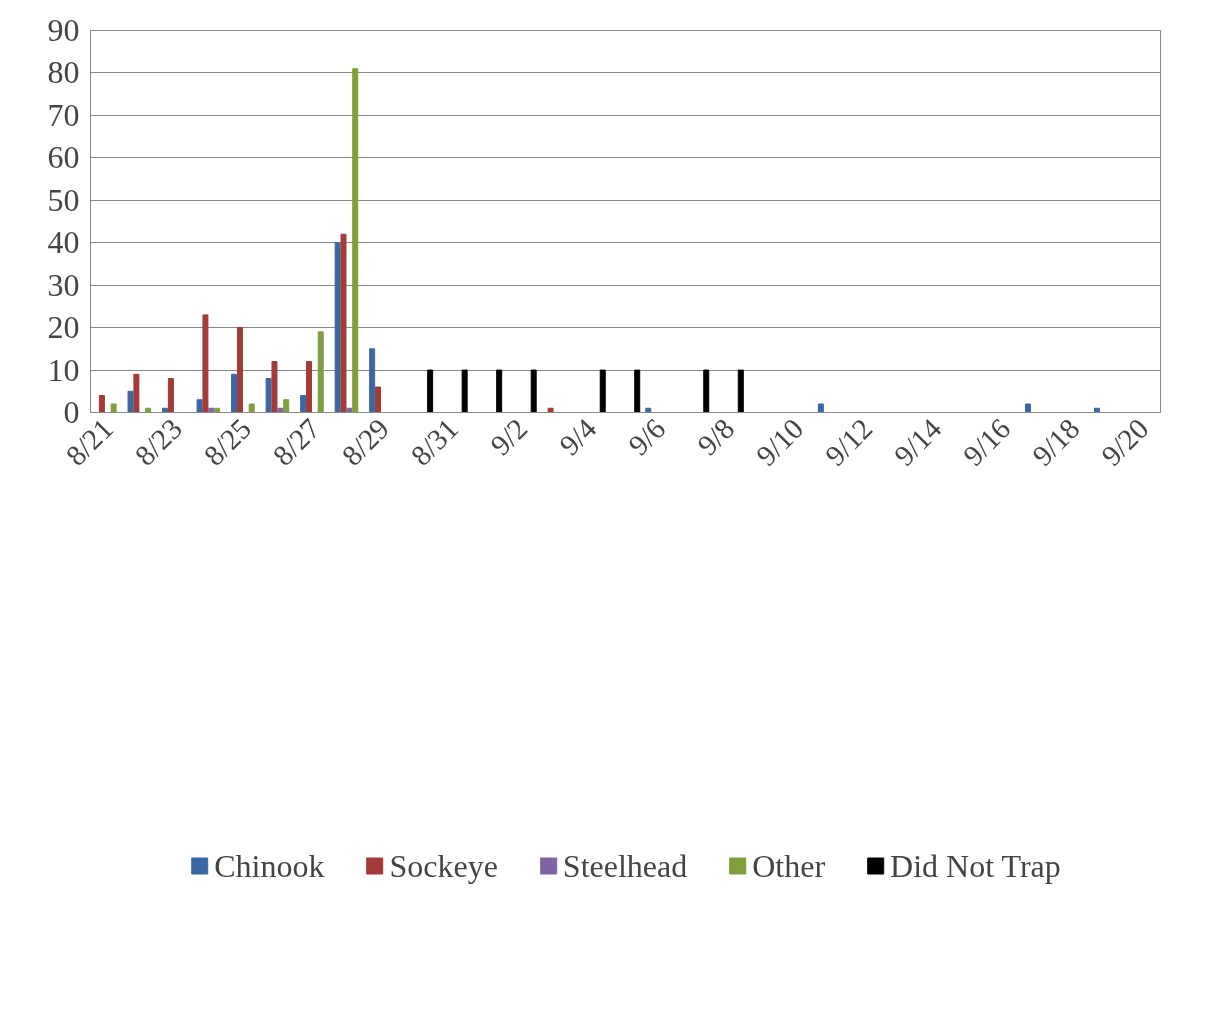 This screenshot has height=1012, width=1207. Describe the element at coordinates (63, 327) in the screenshot. I see `y-tick-label: 20` at that location.